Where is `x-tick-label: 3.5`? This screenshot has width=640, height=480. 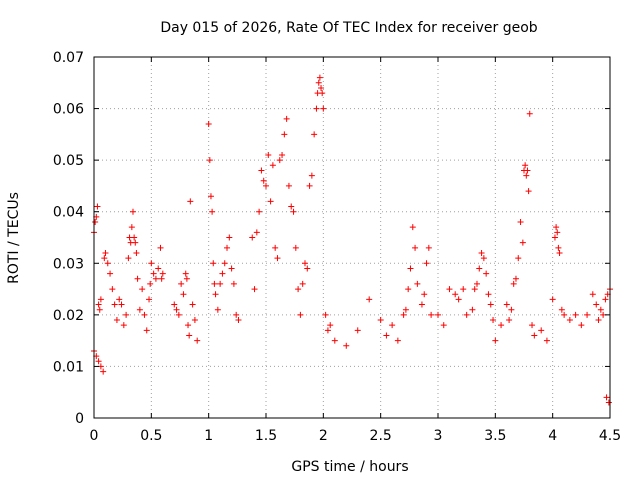 x-tick-label: 3.5 is located at coordinates (495, 436).